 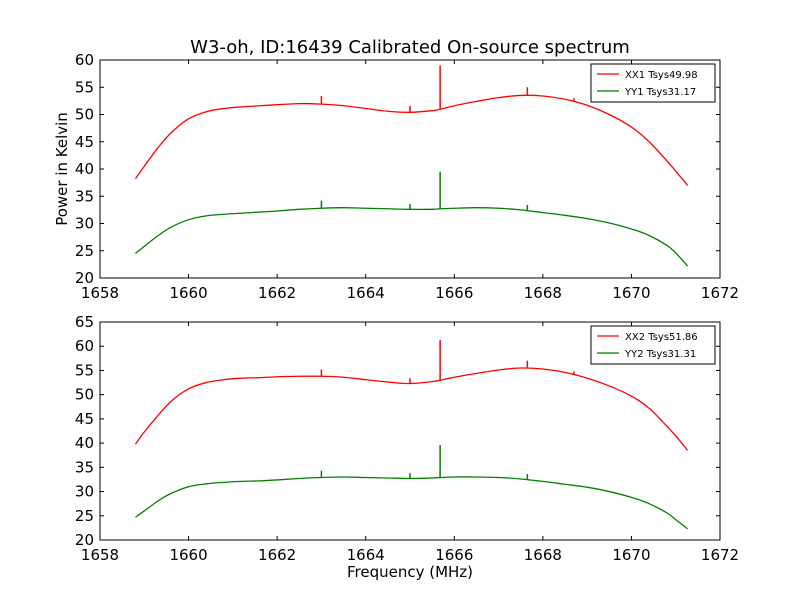 What do you see at coordinates (62, 169) in the screenshot?
I see `y-axis-label: Power in Kelvin` at bounding box center [62, 169].